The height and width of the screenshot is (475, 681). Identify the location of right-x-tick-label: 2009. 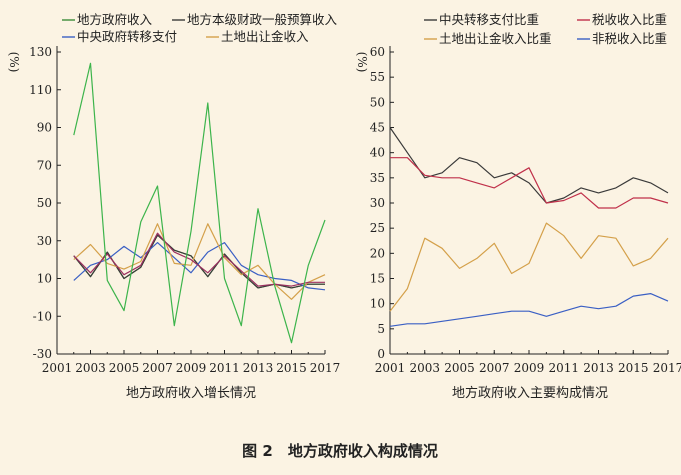
(529, 368).